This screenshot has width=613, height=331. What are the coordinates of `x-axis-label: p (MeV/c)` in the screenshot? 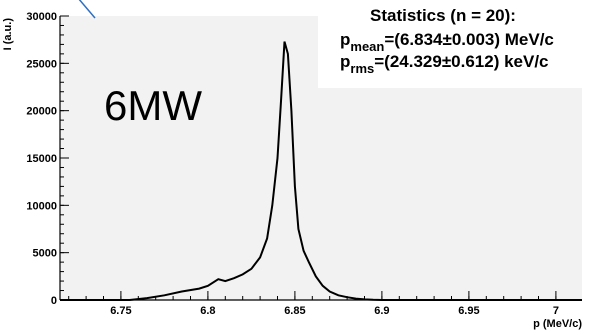 It's located at (557, 324).